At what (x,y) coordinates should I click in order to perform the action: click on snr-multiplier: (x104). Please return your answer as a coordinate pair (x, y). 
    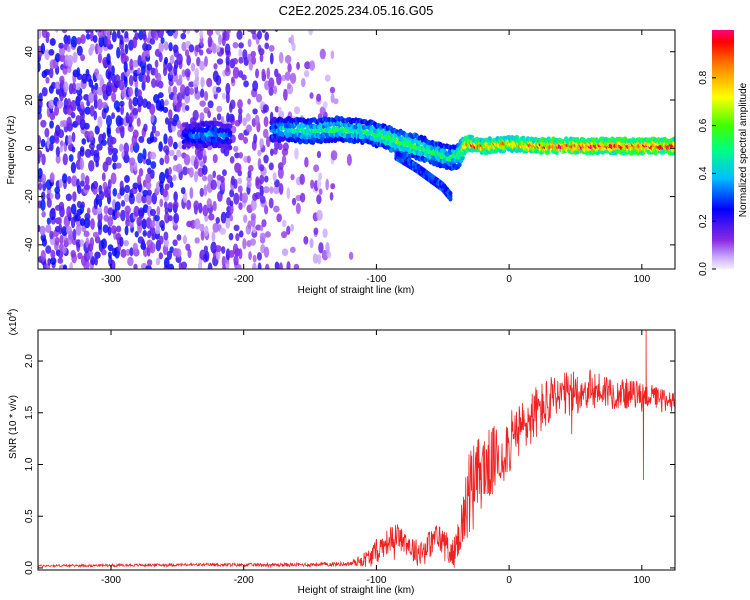
    Looking at the image, I should click on (13, 322).